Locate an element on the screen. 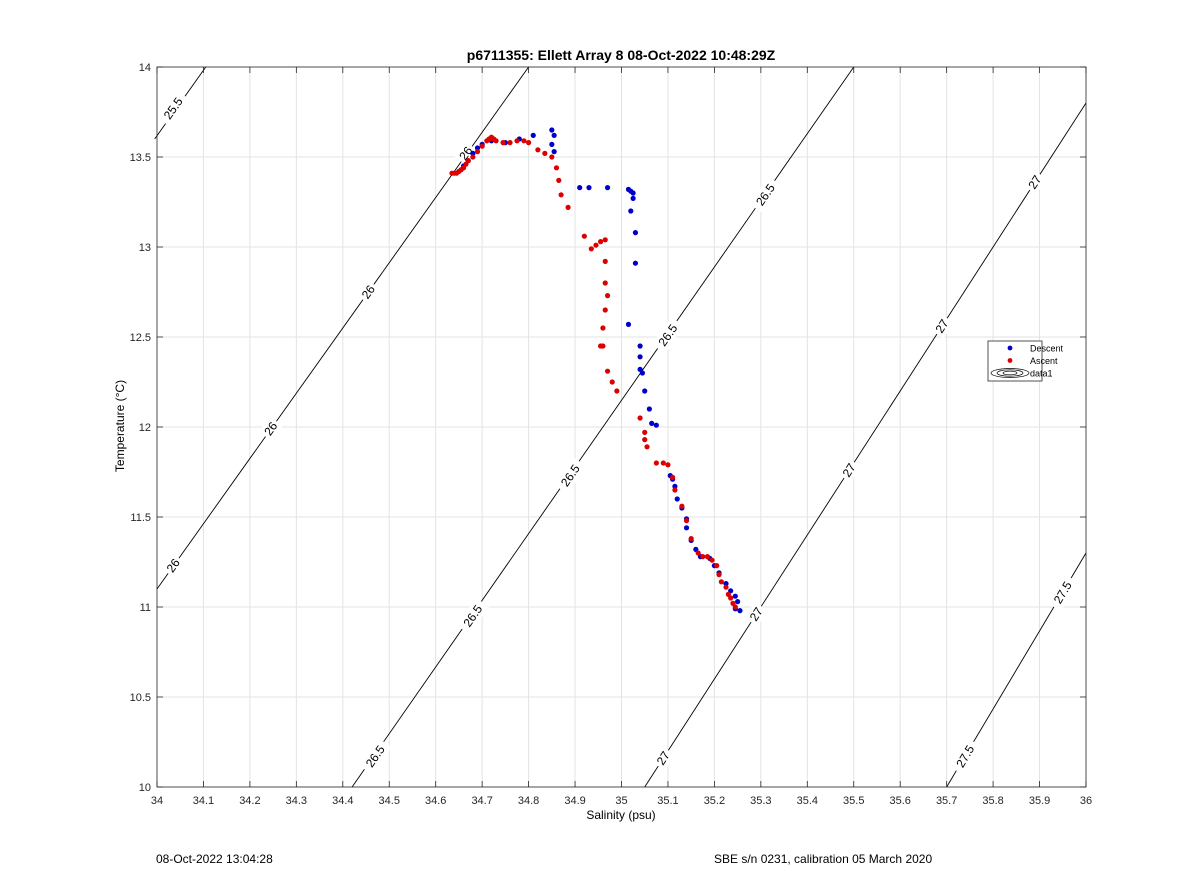  y-tick-label: 10.5 is located at coordinates (140, 698).